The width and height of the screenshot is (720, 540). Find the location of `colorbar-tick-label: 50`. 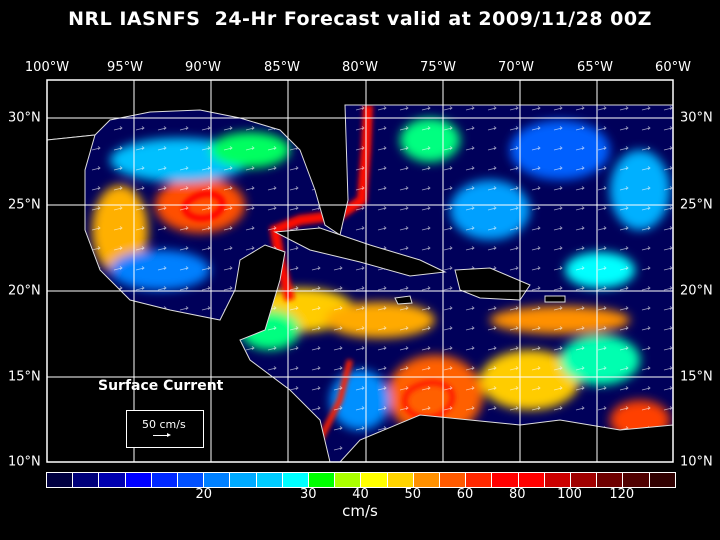

colorbar-tick-label: 50 is located at coordinates (413, 494).